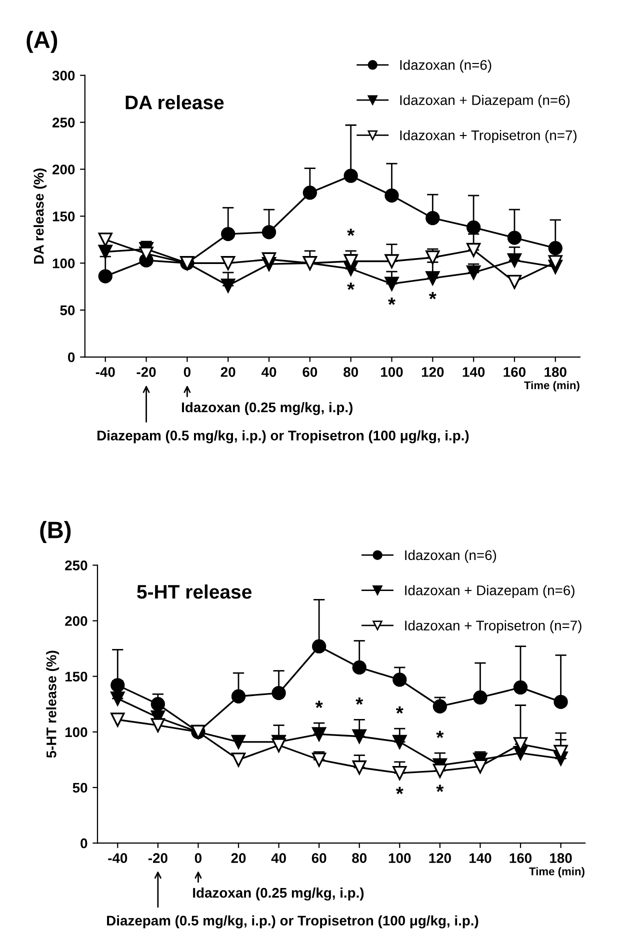 This screenshot has height=942, width=629. I want to click on y-axis-title: 5-HT release (%), so click(53, 704).